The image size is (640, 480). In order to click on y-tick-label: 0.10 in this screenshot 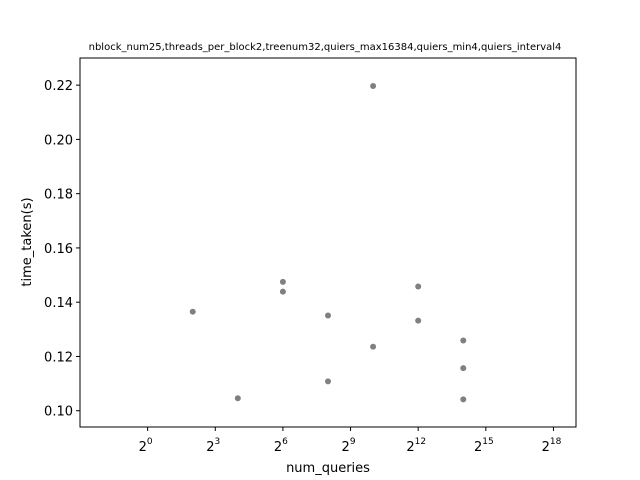, I will do `click(58, 412)`.